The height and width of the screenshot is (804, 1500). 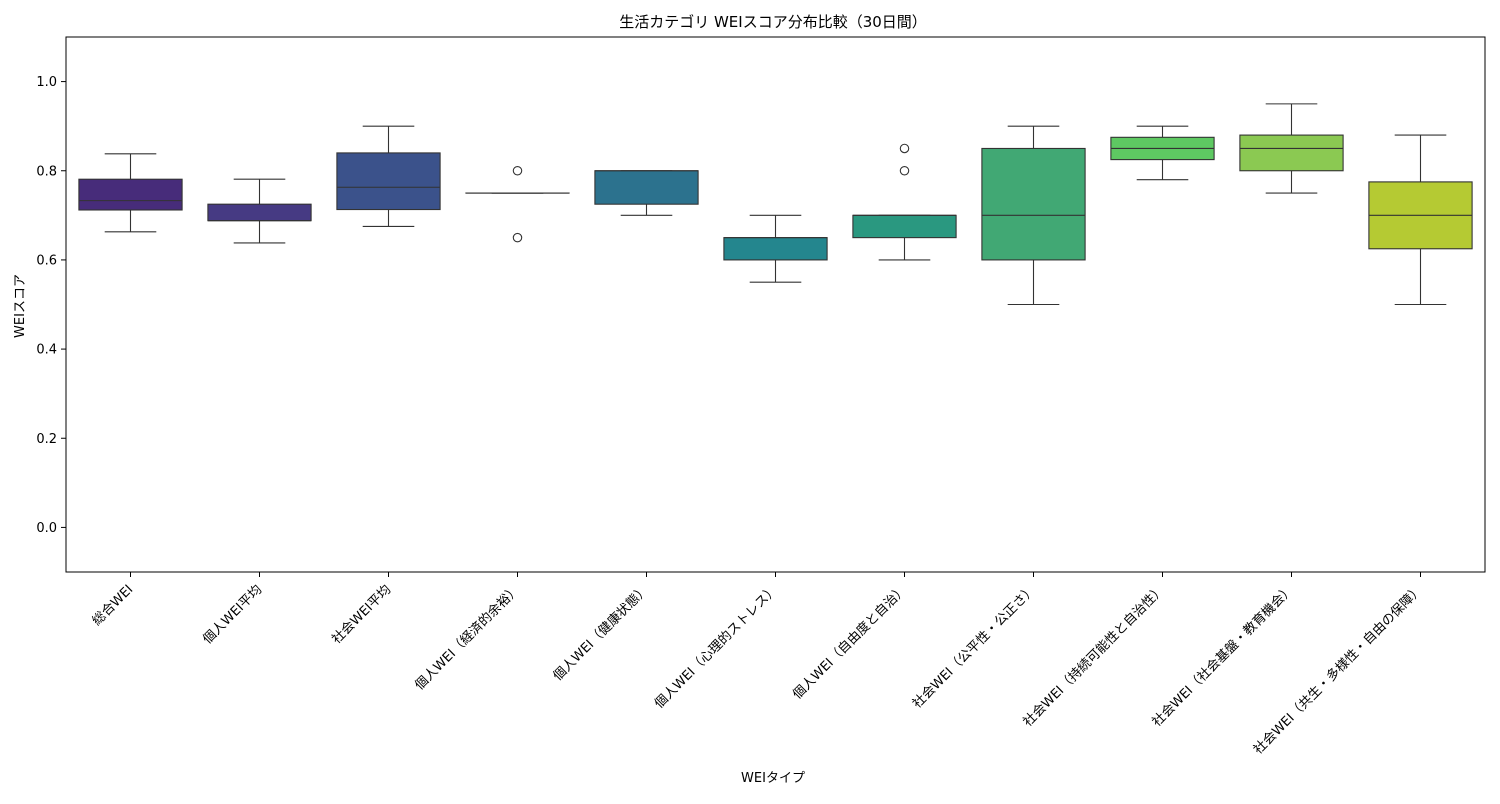 I want to click on x-tick-label: 総合WEI, so click(x=113, y=605).